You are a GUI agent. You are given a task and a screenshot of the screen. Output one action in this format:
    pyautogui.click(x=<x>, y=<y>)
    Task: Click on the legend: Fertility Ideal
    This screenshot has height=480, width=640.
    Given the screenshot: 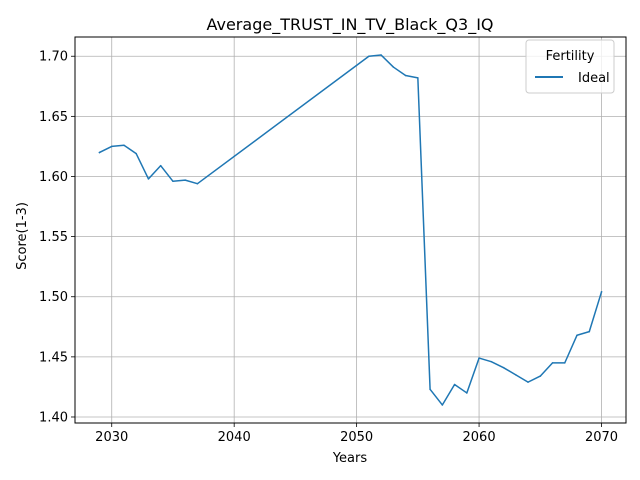 What is the action you would take?
    pyautogui.click(x=570, y=66)
    